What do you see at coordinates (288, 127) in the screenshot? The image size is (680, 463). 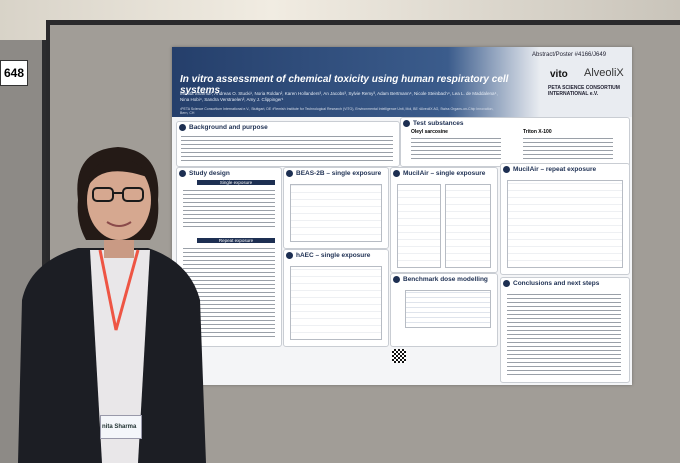 I see `section-heading: Background and purpose` at bounding box center [288, 127].